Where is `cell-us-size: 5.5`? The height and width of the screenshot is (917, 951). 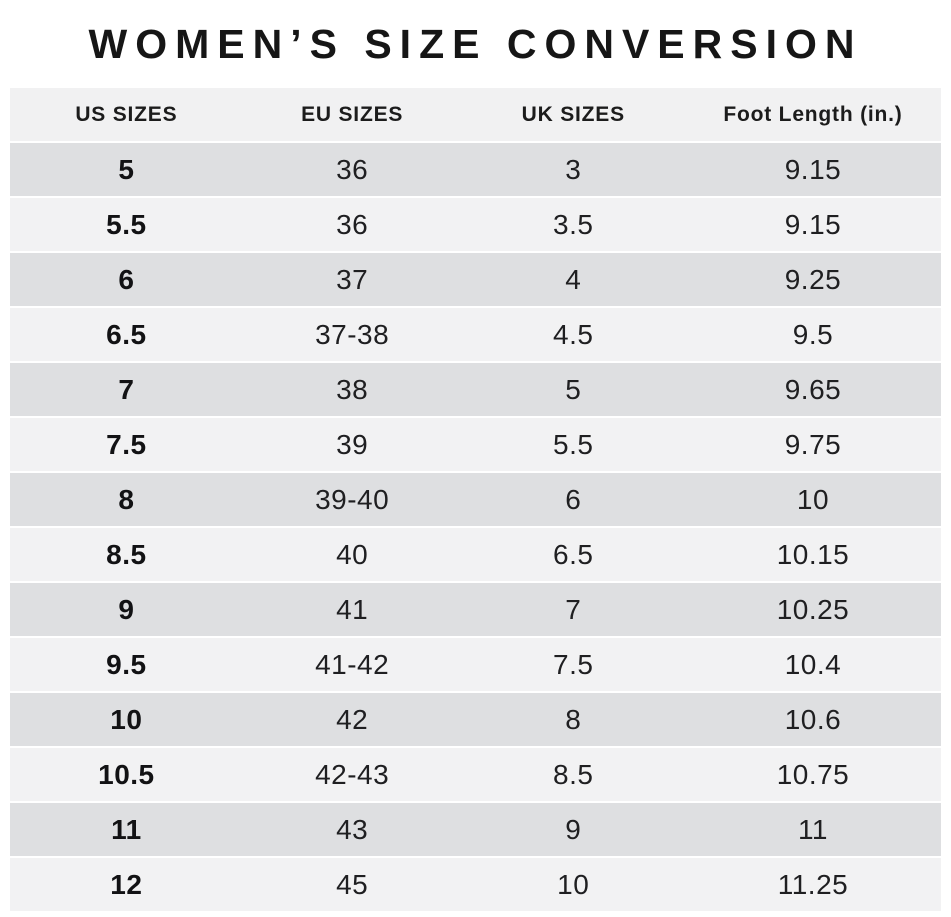
cell-us-size: 5.5 is located at coordinates (126, 224).